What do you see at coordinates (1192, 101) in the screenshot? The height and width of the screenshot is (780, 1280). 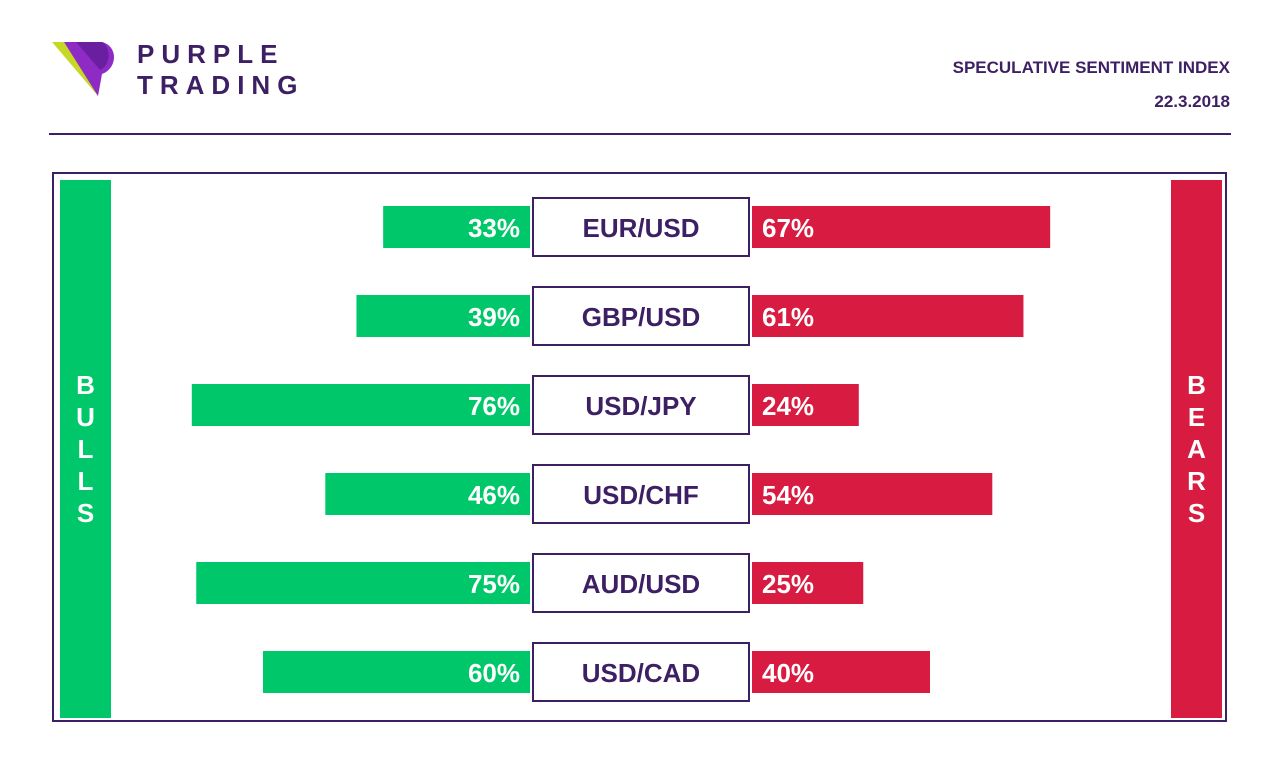 I see `index-date: 22.3.2018` at bounding box center [1192, 101].